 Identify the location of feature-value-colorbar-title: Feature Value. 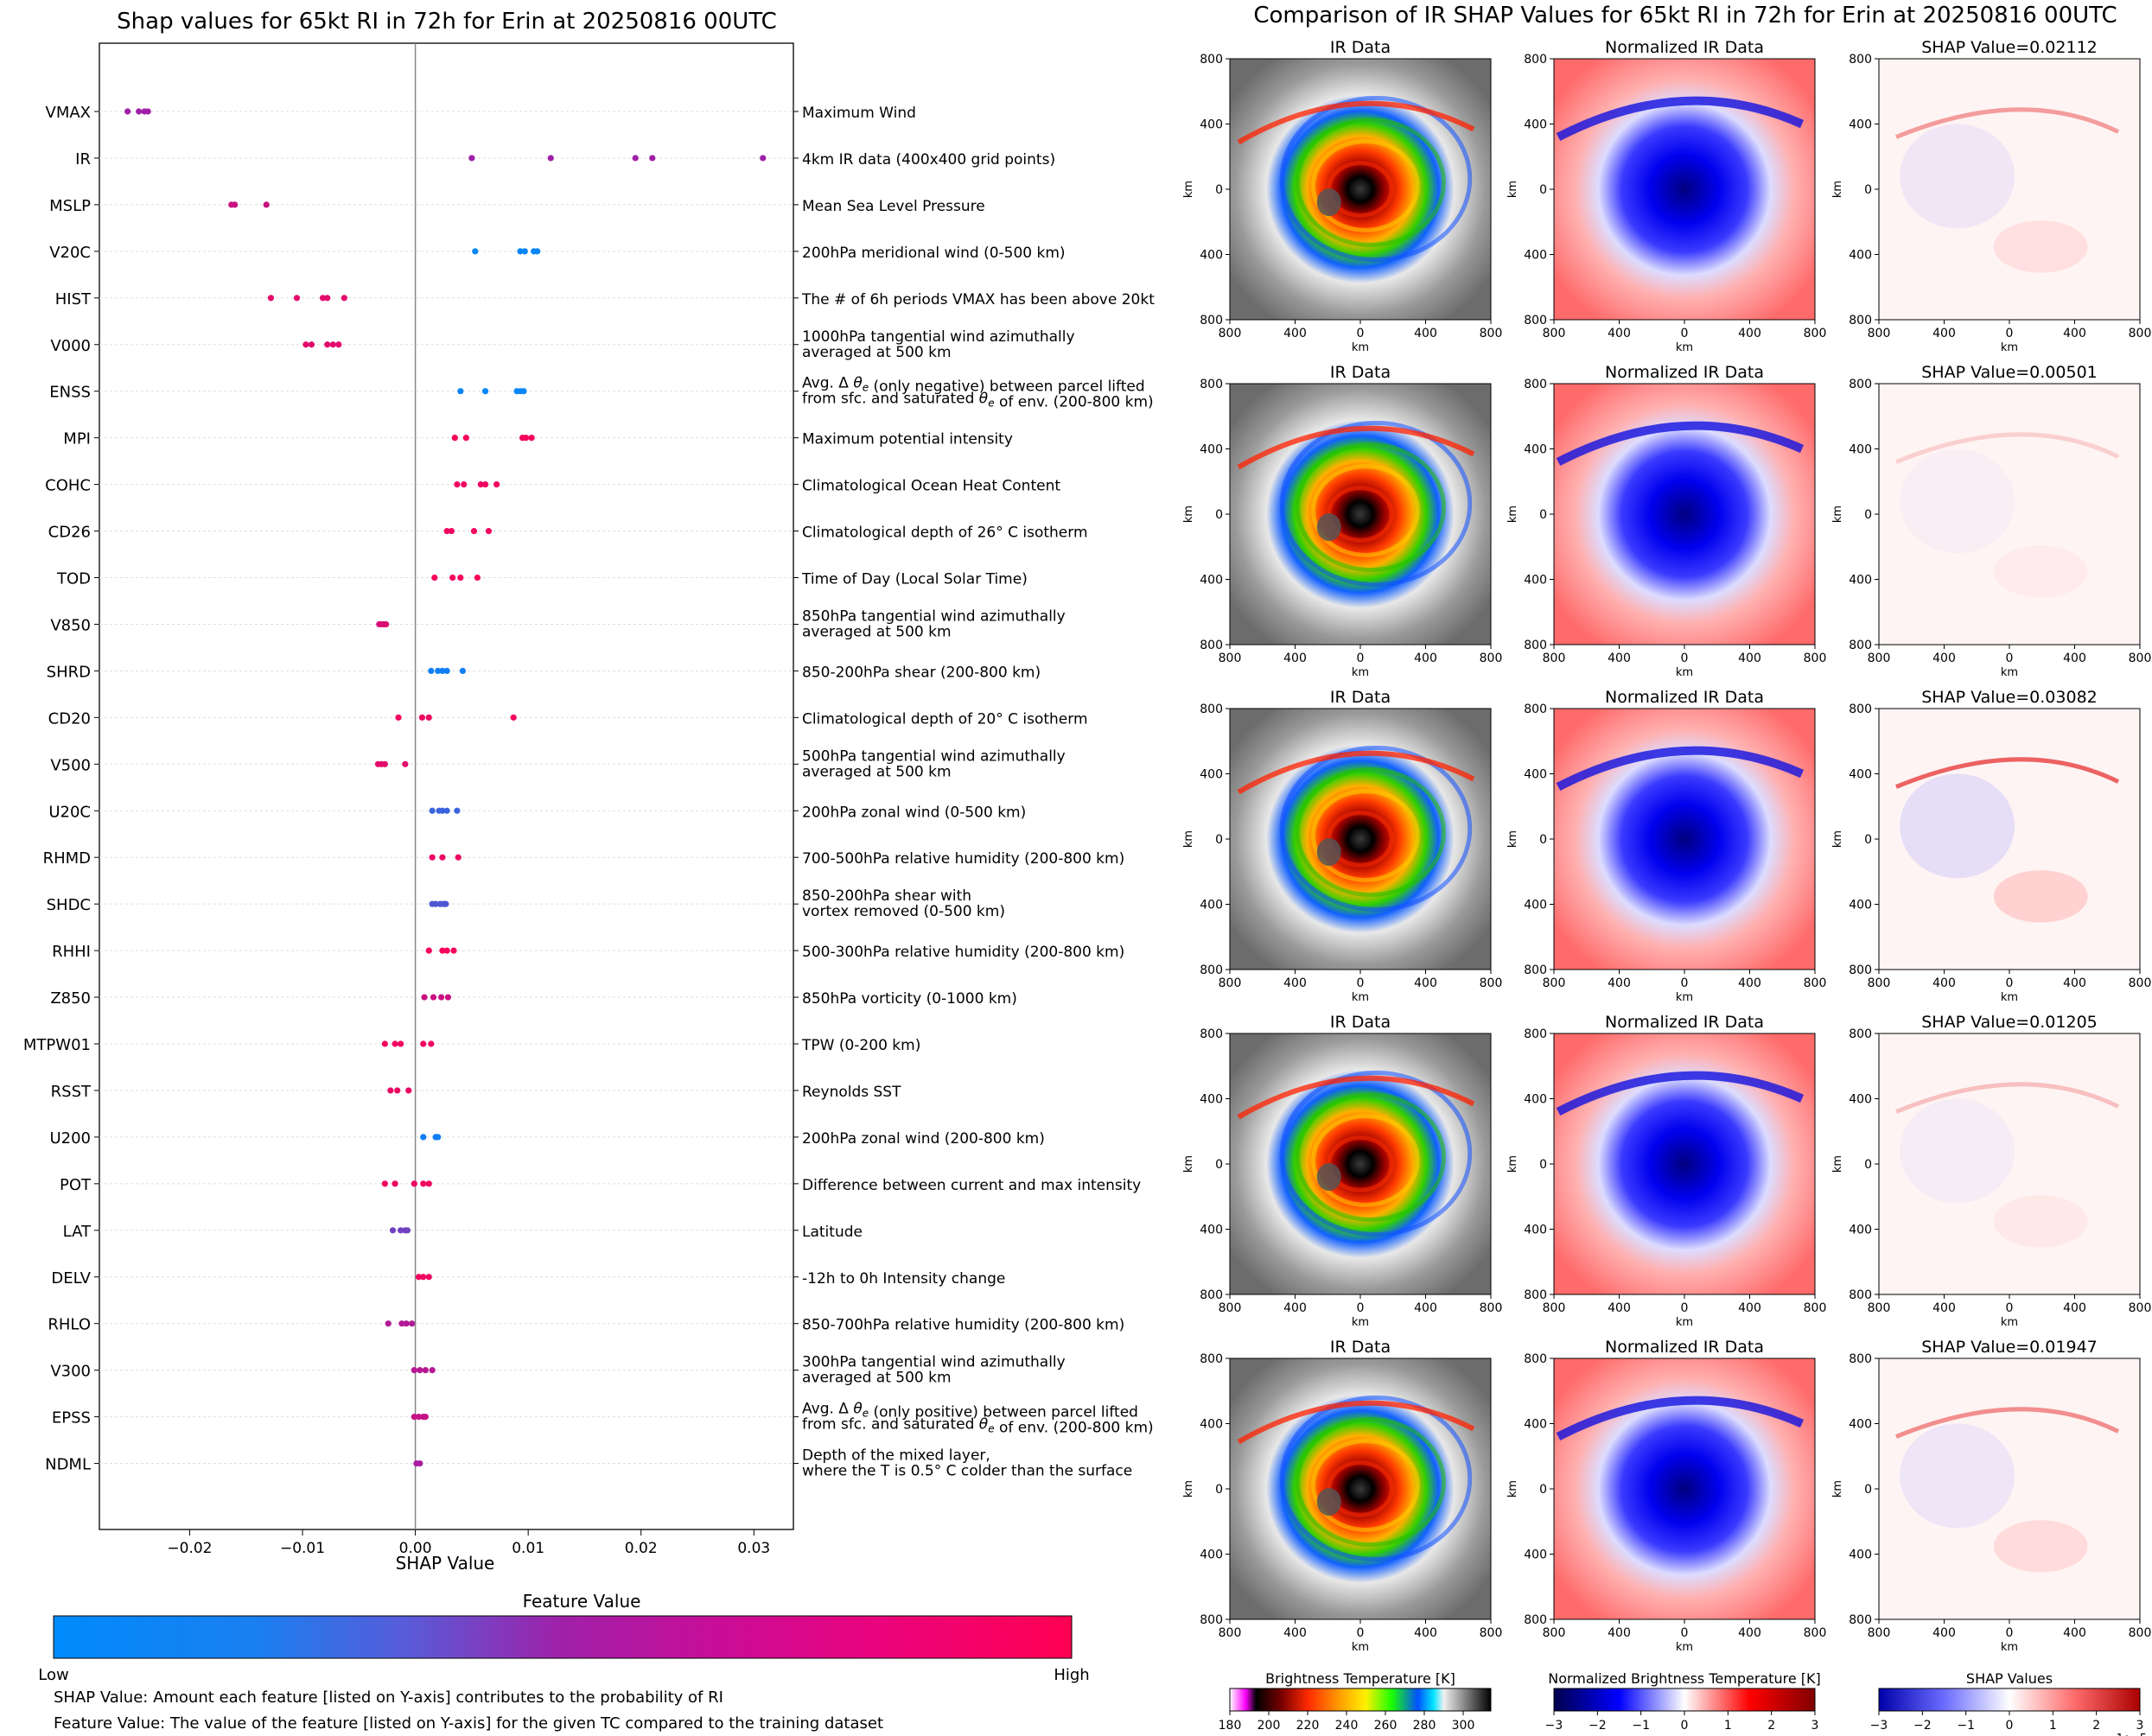
(582, 1601).